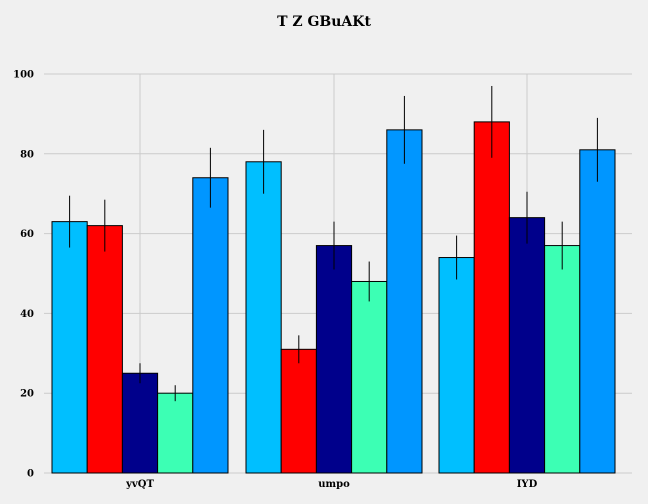  I want to click on y-tick-label: 40, so click(27, 314).